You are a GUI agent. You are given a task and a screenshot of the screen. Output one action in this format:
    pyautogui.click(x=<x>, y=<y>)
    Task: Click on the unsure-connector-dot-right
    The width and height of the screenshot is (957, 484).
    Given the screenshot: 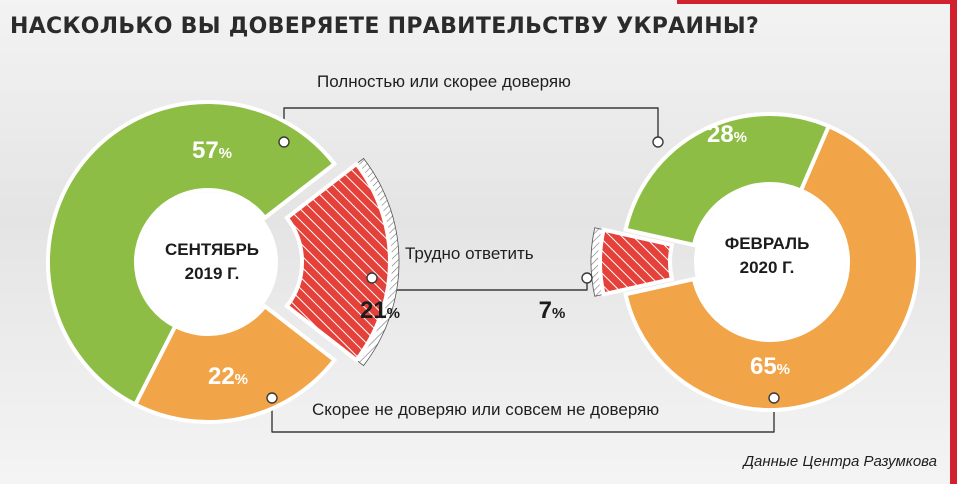 What is the action you would take?
    pyautogui.click(x=587, y=278)
    